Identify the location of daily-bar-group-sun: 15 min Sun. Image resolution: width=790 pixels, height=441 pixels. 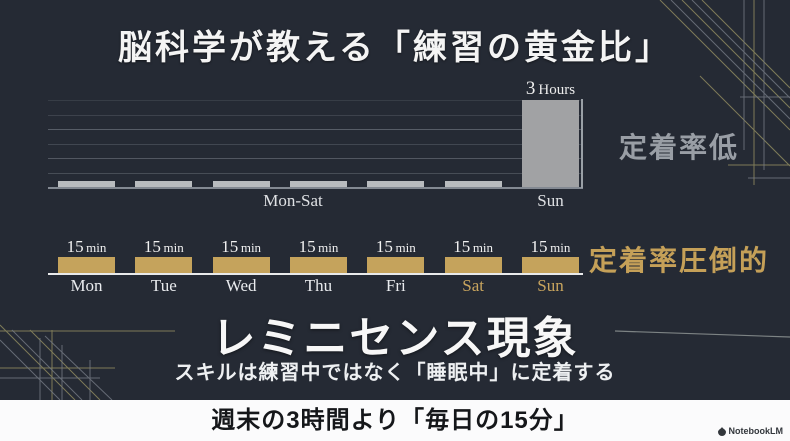
(550, 266).